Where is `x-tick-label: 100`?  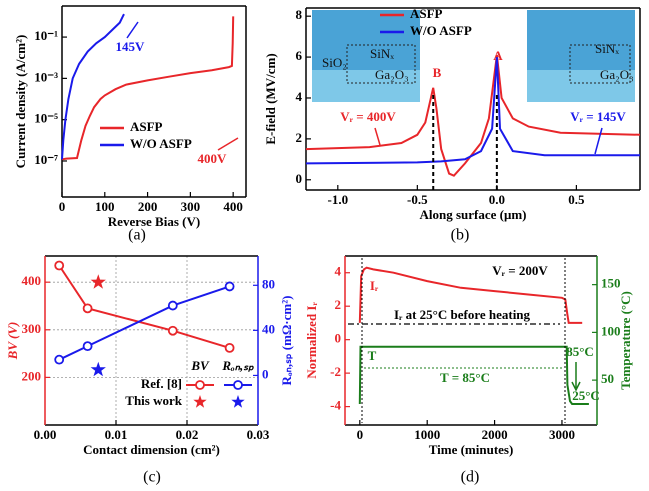
x-tick-label: 100 is located at coordinates (105, 206).